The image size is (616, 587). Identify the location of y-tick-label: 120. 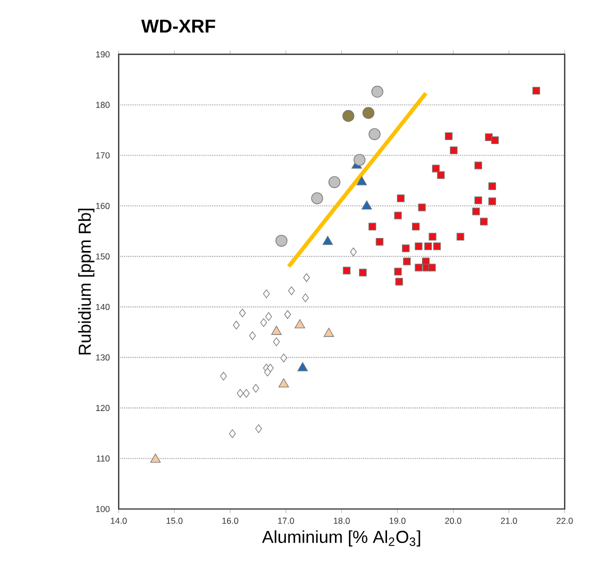
(103, 408).